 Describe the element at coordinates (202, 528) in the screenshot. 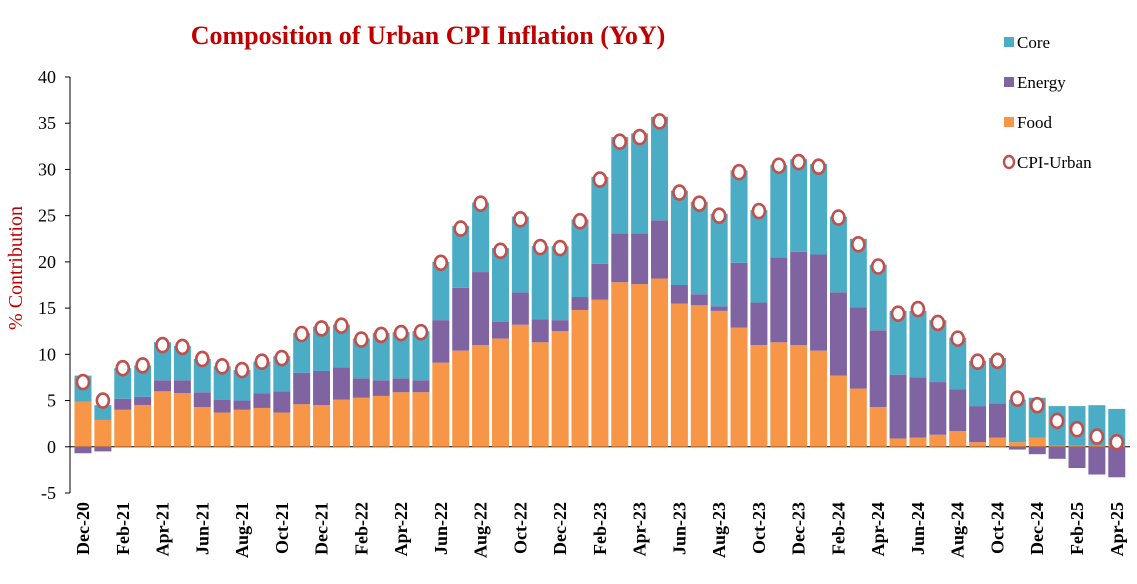

I see `x-tick-label: Jun-21` at that location.